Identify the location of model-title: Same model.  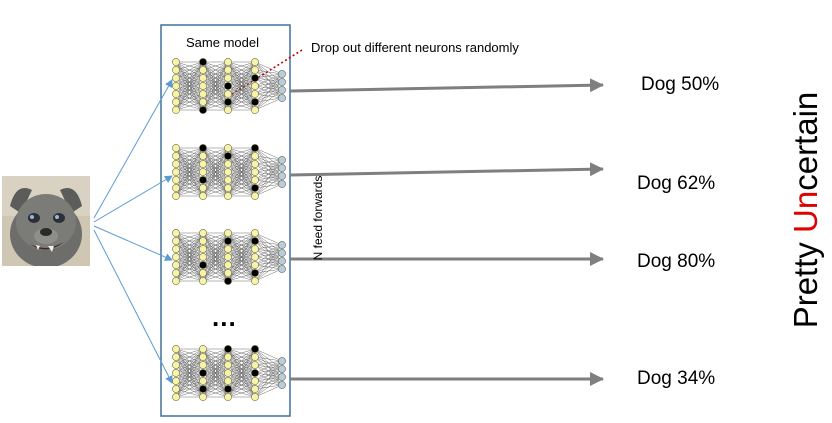
(222, 42).